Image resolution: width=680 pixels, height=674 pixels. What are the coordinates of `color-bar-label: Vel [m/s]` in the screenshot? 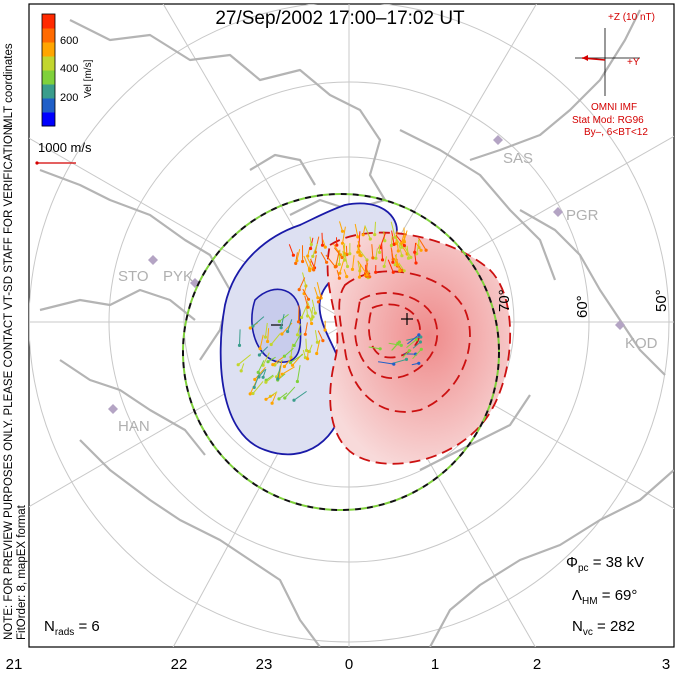 It's located at (88, 78).